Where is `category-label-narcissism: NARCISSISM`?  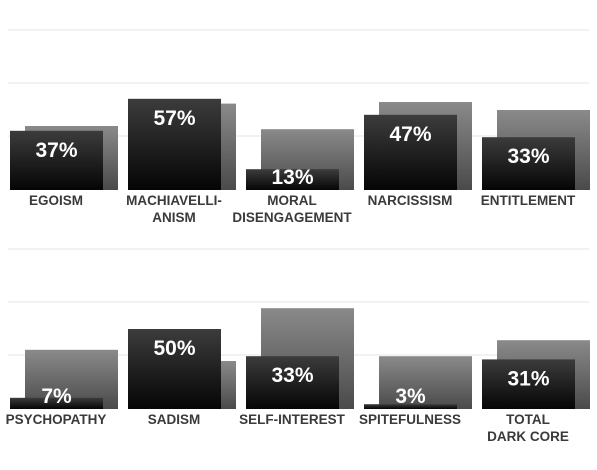 category-label-narcissism: NARCISSISM is located at coordinates (410, 200).